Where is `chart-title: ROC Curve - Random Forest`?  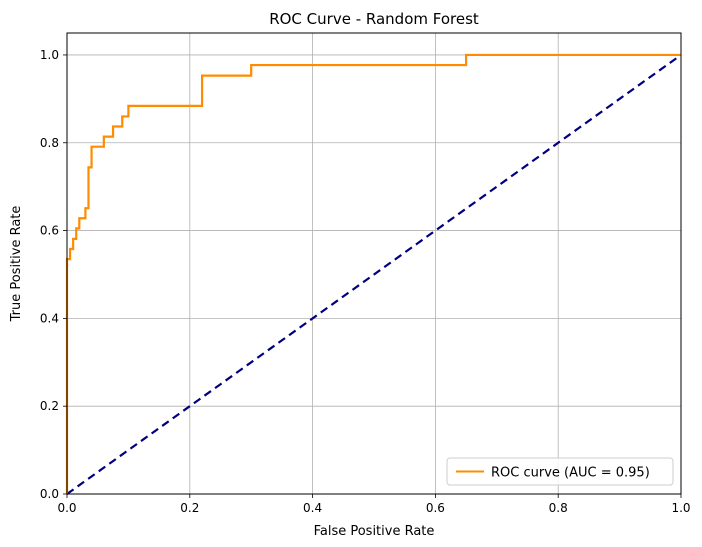 chart-title: ROC Curve - Random Forest is located at coordinates (374, 19).